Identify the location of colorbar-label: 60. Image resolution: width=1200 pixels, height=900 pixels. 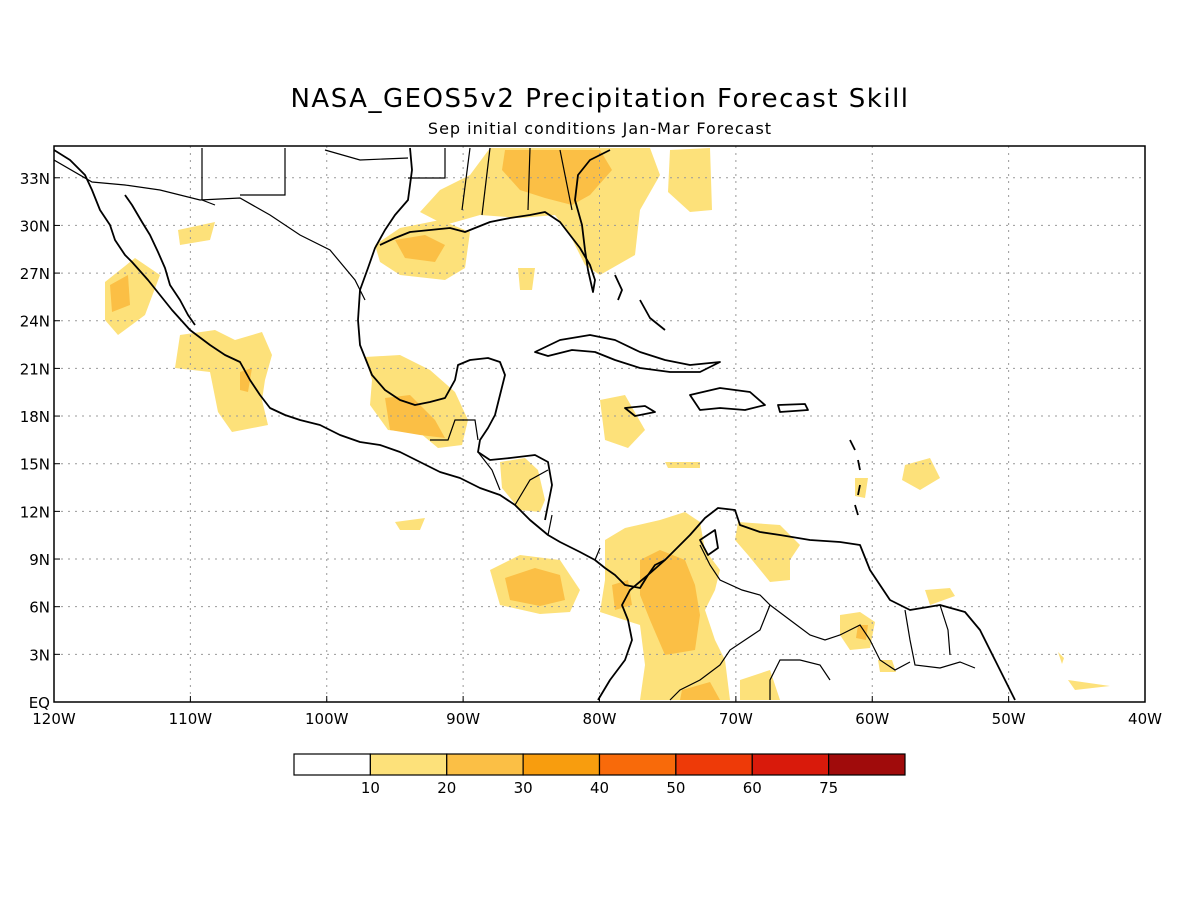
(752, 788).